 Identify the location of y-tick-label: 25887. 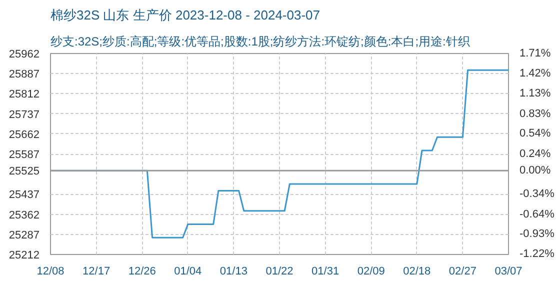
(24, 74).